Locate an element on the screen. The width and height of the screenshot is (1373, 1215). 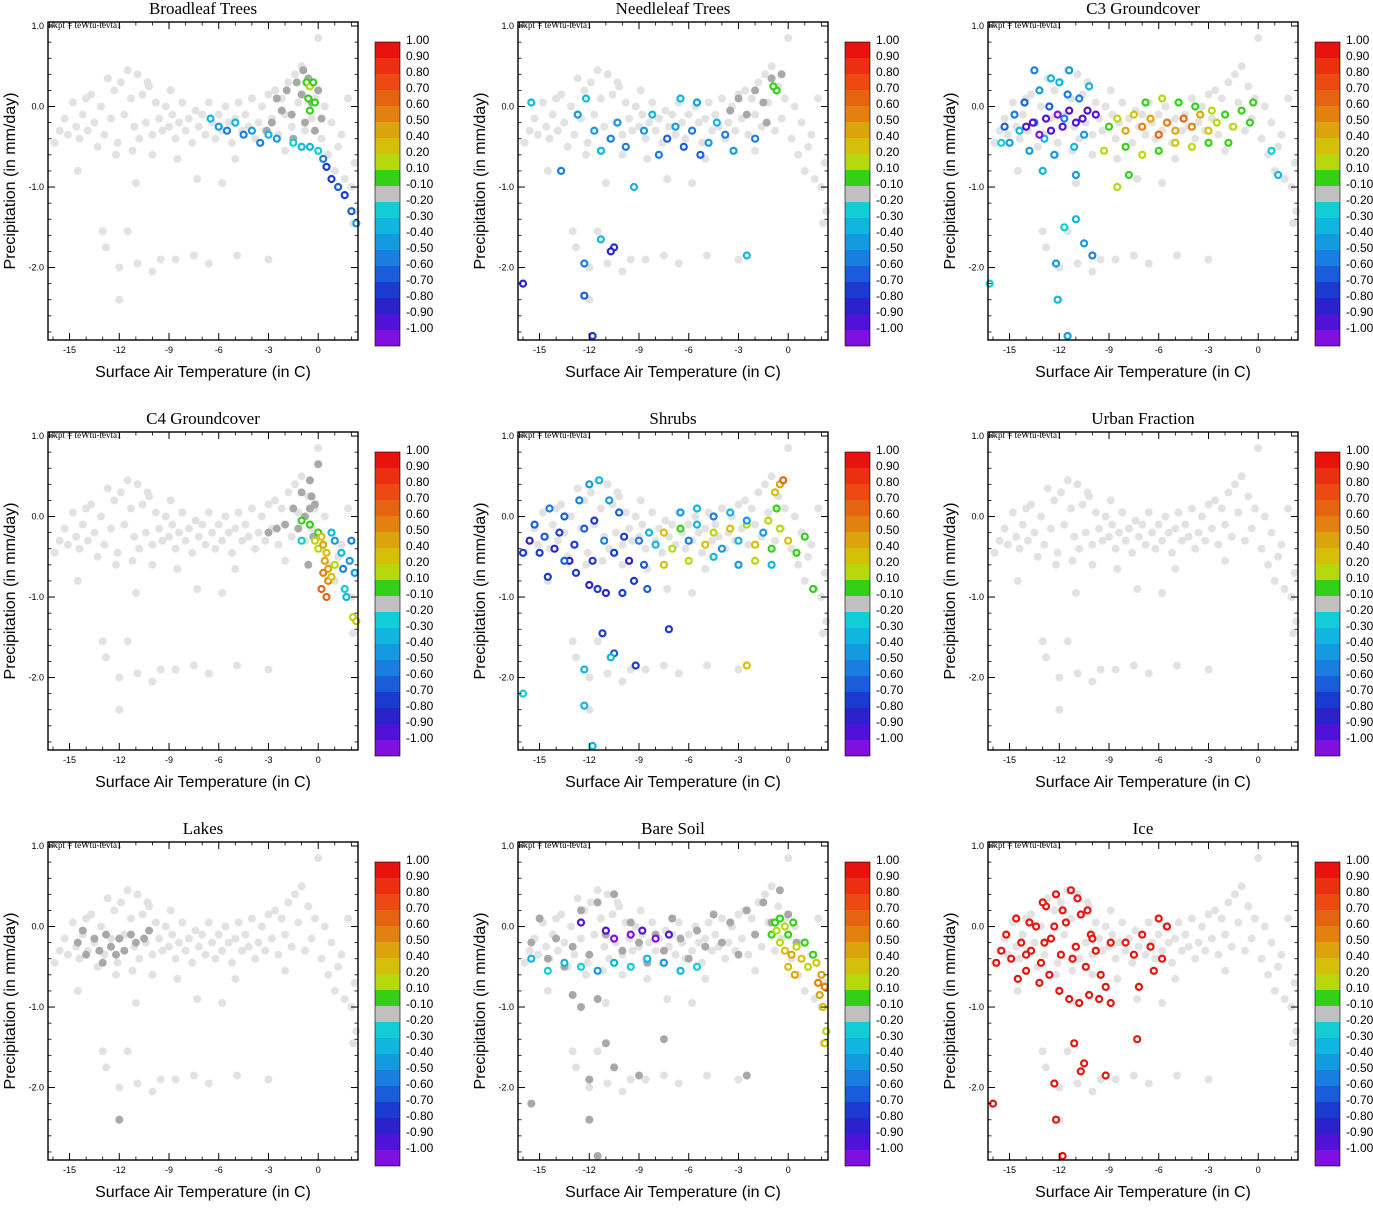
y-tick-label: 1.0 is located at coordinates (977, 436).